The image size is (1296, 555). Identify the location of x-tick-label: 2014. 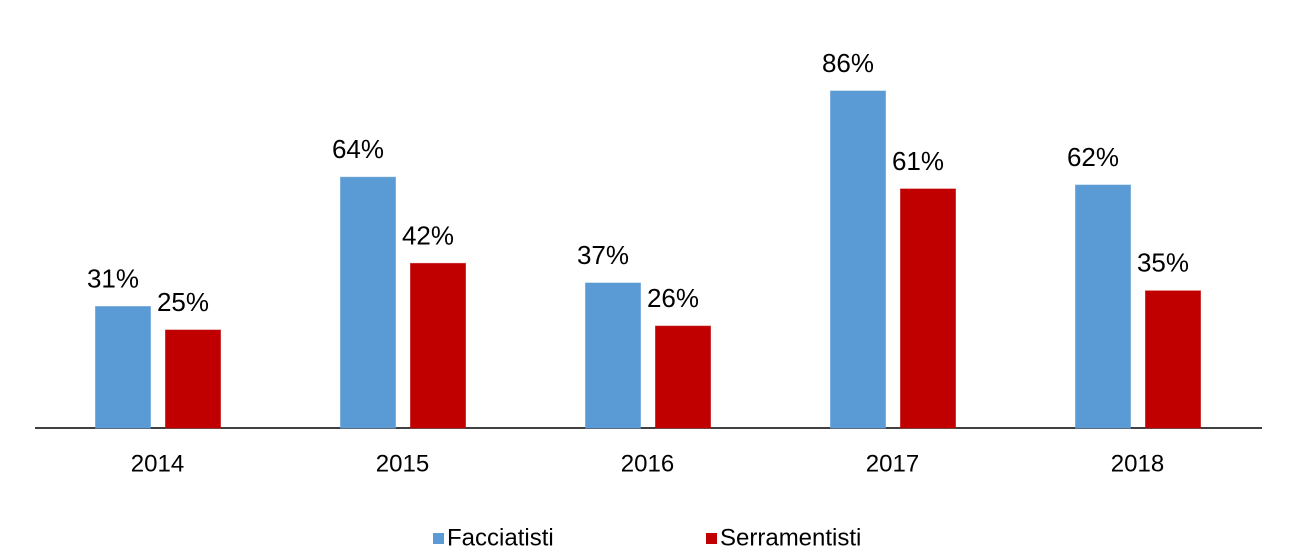
(157, 463).